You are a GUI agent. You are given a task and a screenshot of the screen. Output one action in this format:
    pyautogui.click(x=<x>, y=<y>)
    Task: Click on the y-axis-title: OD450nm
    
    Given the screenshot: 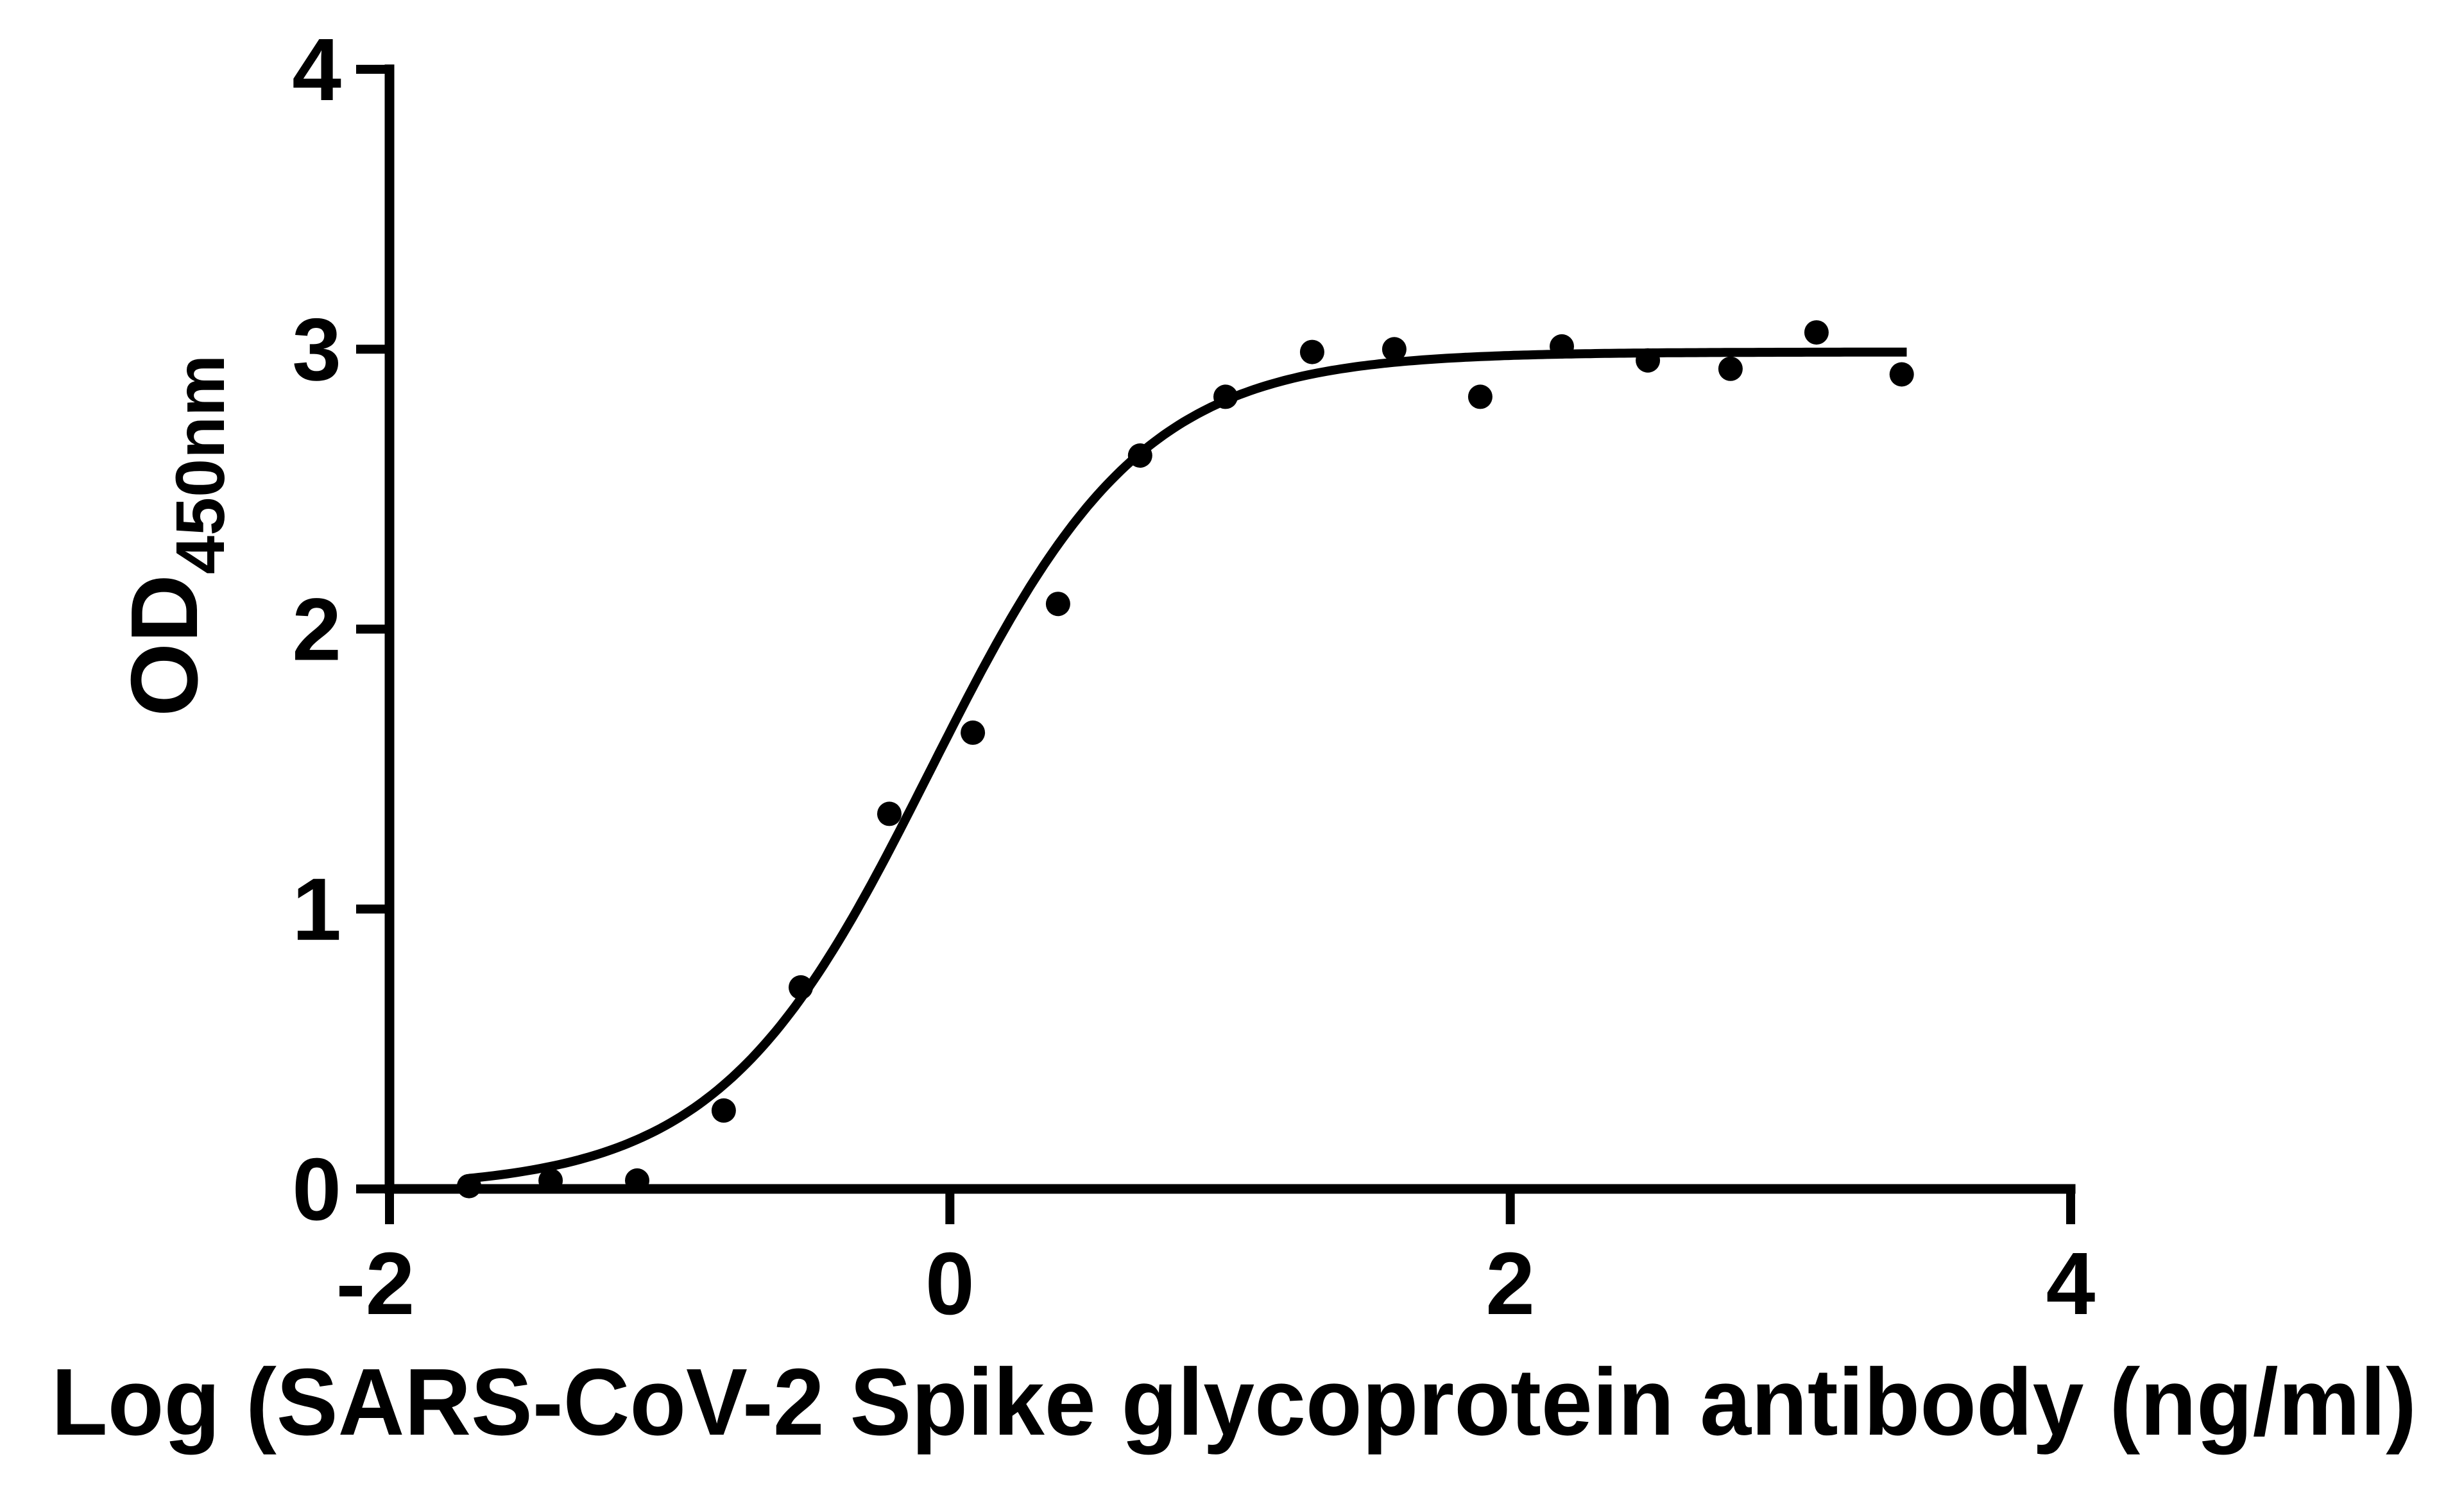 What is the action you would take?
    pyautogui.click(x=176, y=536)
    